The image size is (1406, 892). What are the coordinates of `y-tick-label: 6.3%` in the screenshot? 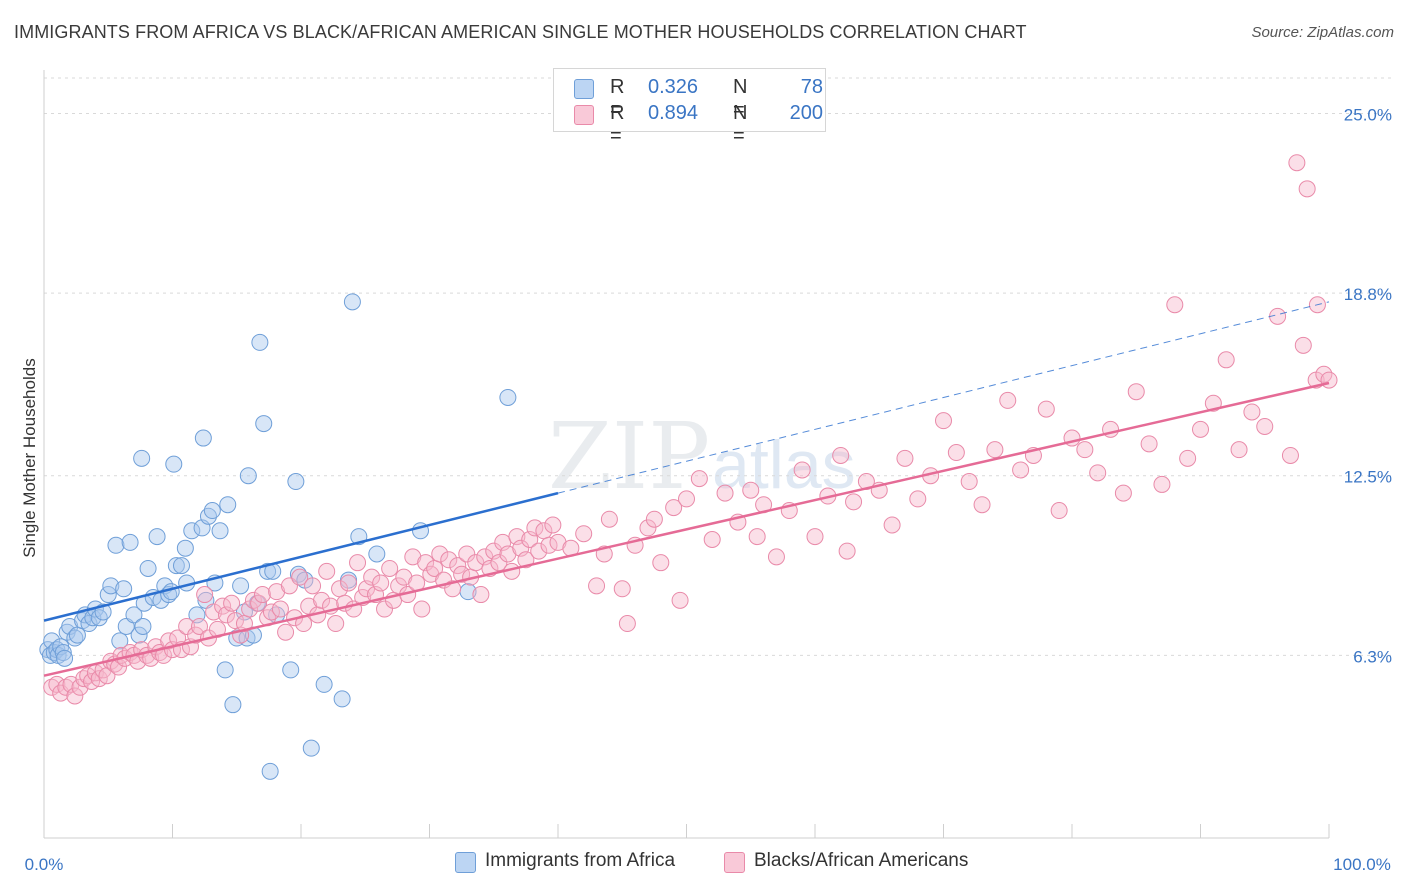 It's located at (1372, 656).